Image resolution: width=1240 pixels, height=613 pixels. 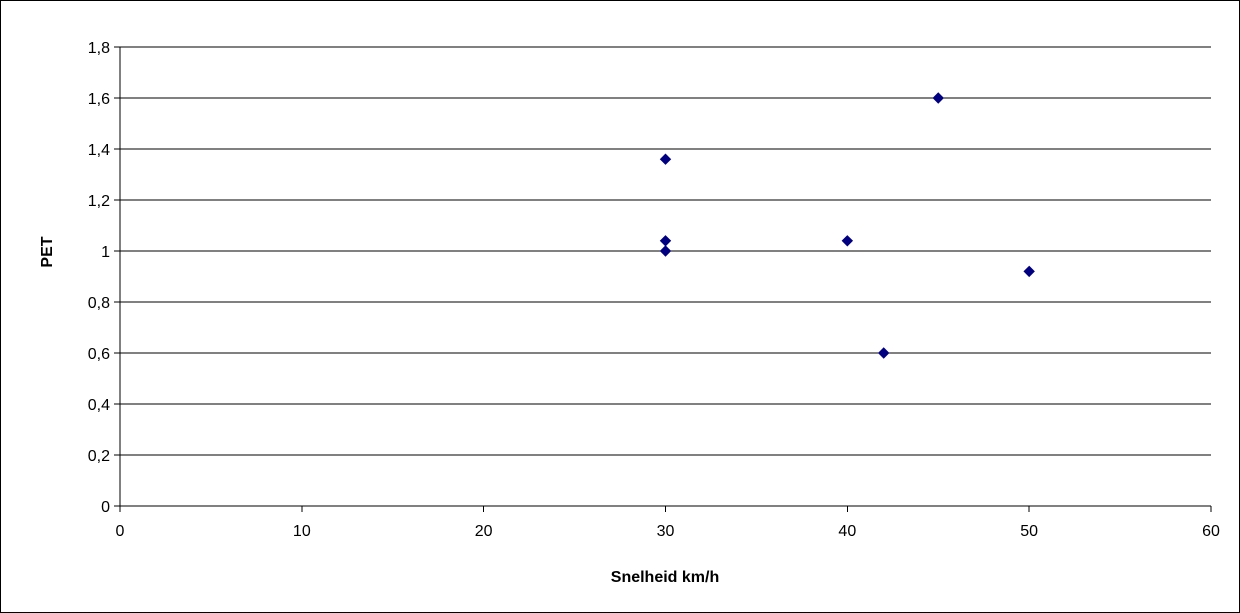 I want to click on y-tick-label: 1,6, so click(x=99, y=99).